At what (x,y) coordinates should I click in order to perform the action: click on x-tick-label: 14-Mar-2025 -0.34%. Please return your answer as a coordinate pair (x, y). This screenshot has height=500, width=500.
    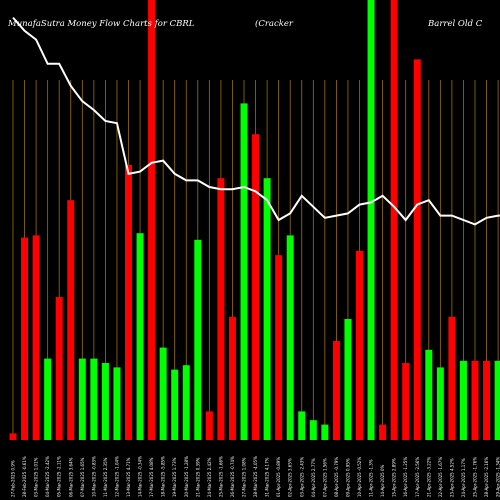
    Looking at the image, I should click on (140, 476).